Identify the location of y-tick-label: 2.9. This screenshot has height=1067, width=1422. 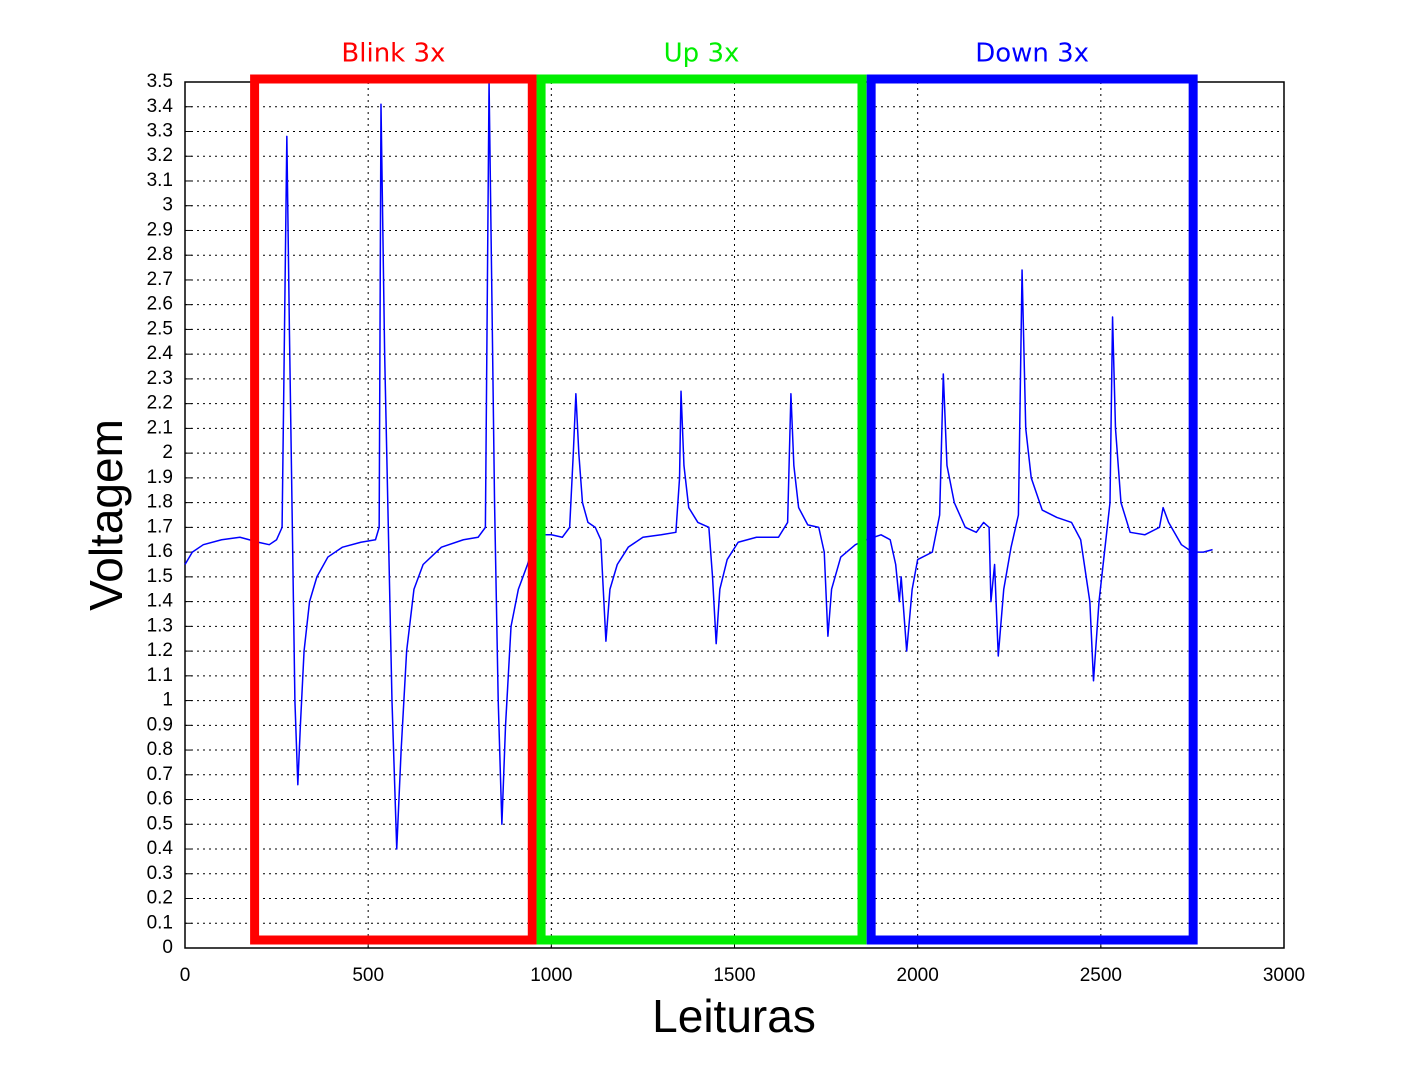
(160, 229).